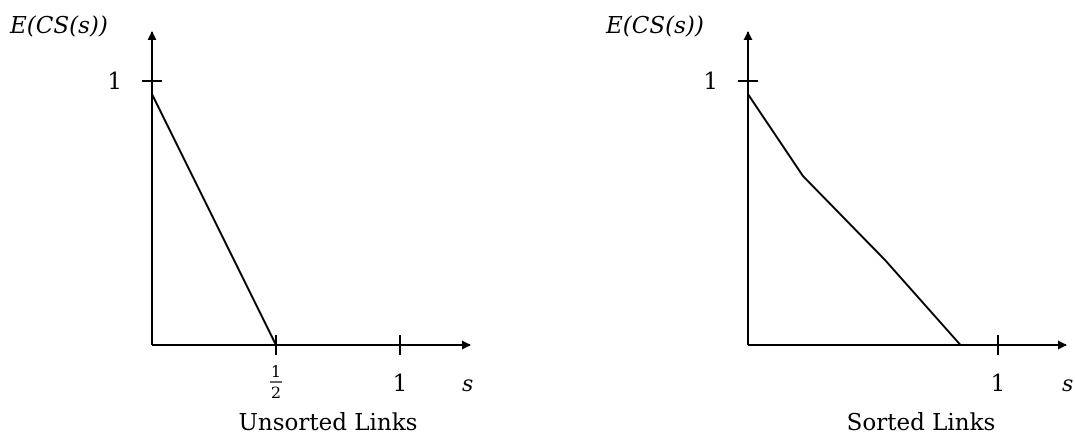 The width and height of the screenshot is (1075, 437). I want to click on chart-caption: Unsorted Links, so click(328, 423).